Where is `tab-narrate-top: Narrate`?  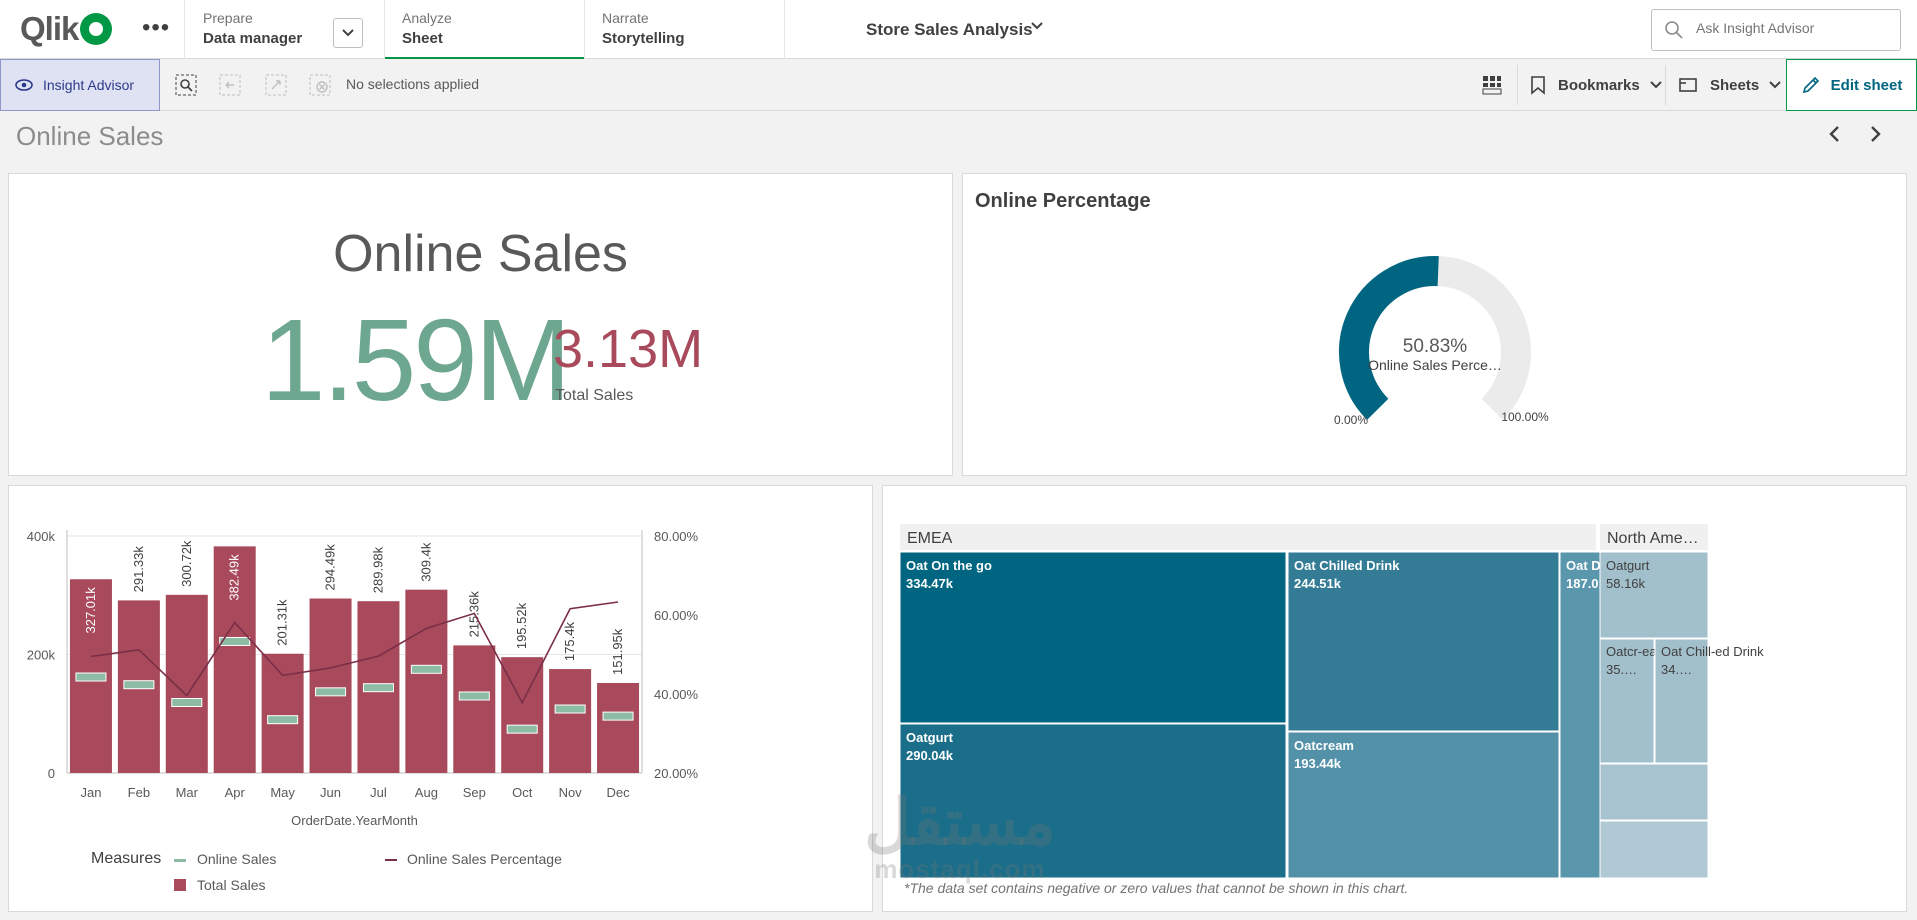
tab-narrate-top: Narrate is located at coordinates (625, 18).